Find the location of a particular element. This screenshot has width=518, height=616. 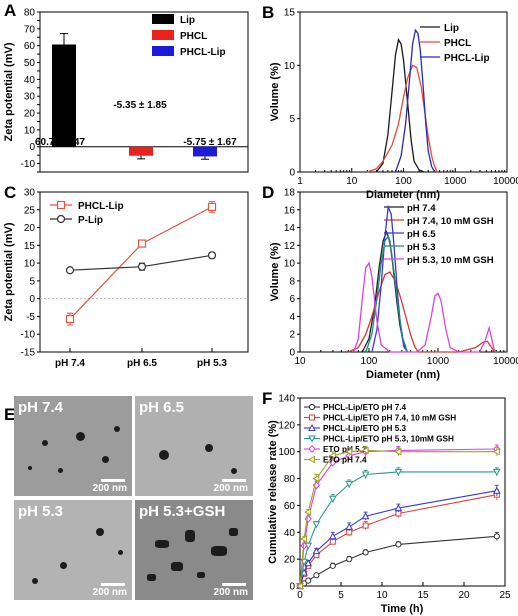

y-tick-label: 30 is located at coordinates (30, 193).